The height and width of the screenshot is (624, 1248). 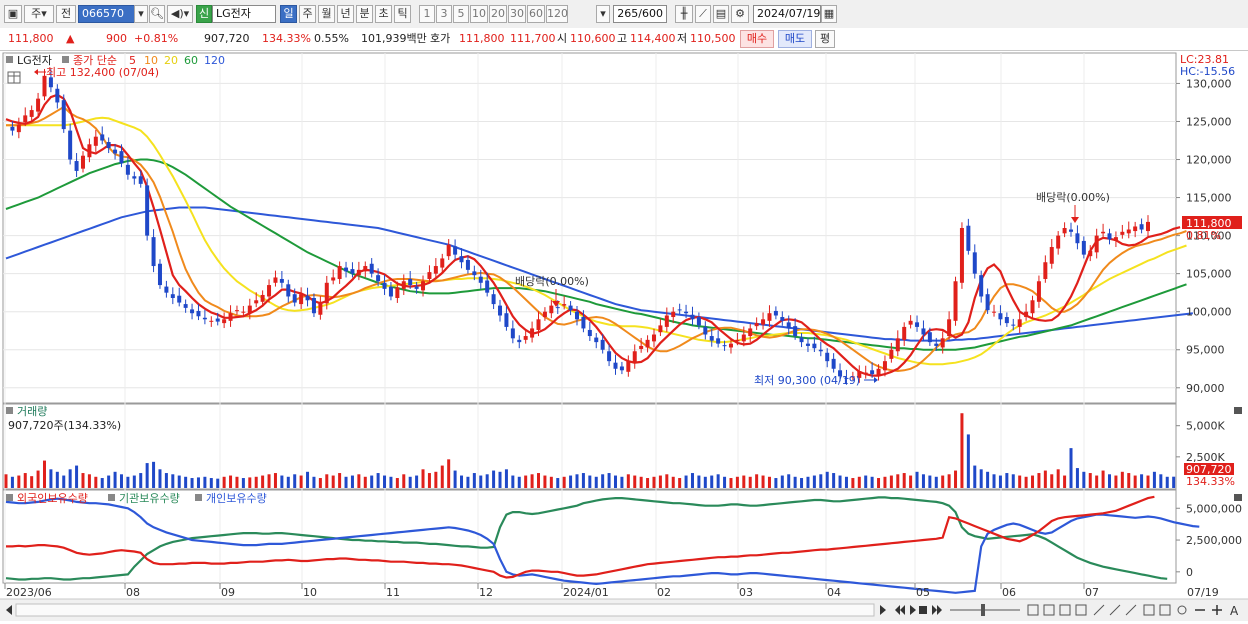 I want to click on fast-forward-icon, so click(x=937, y=610).